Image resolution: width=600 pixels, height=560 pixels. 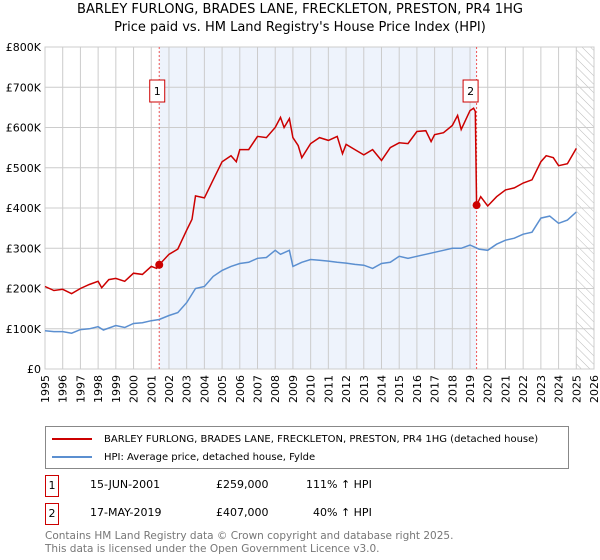 I want to click on sale-marker: 2, so click(x=52, y=514).